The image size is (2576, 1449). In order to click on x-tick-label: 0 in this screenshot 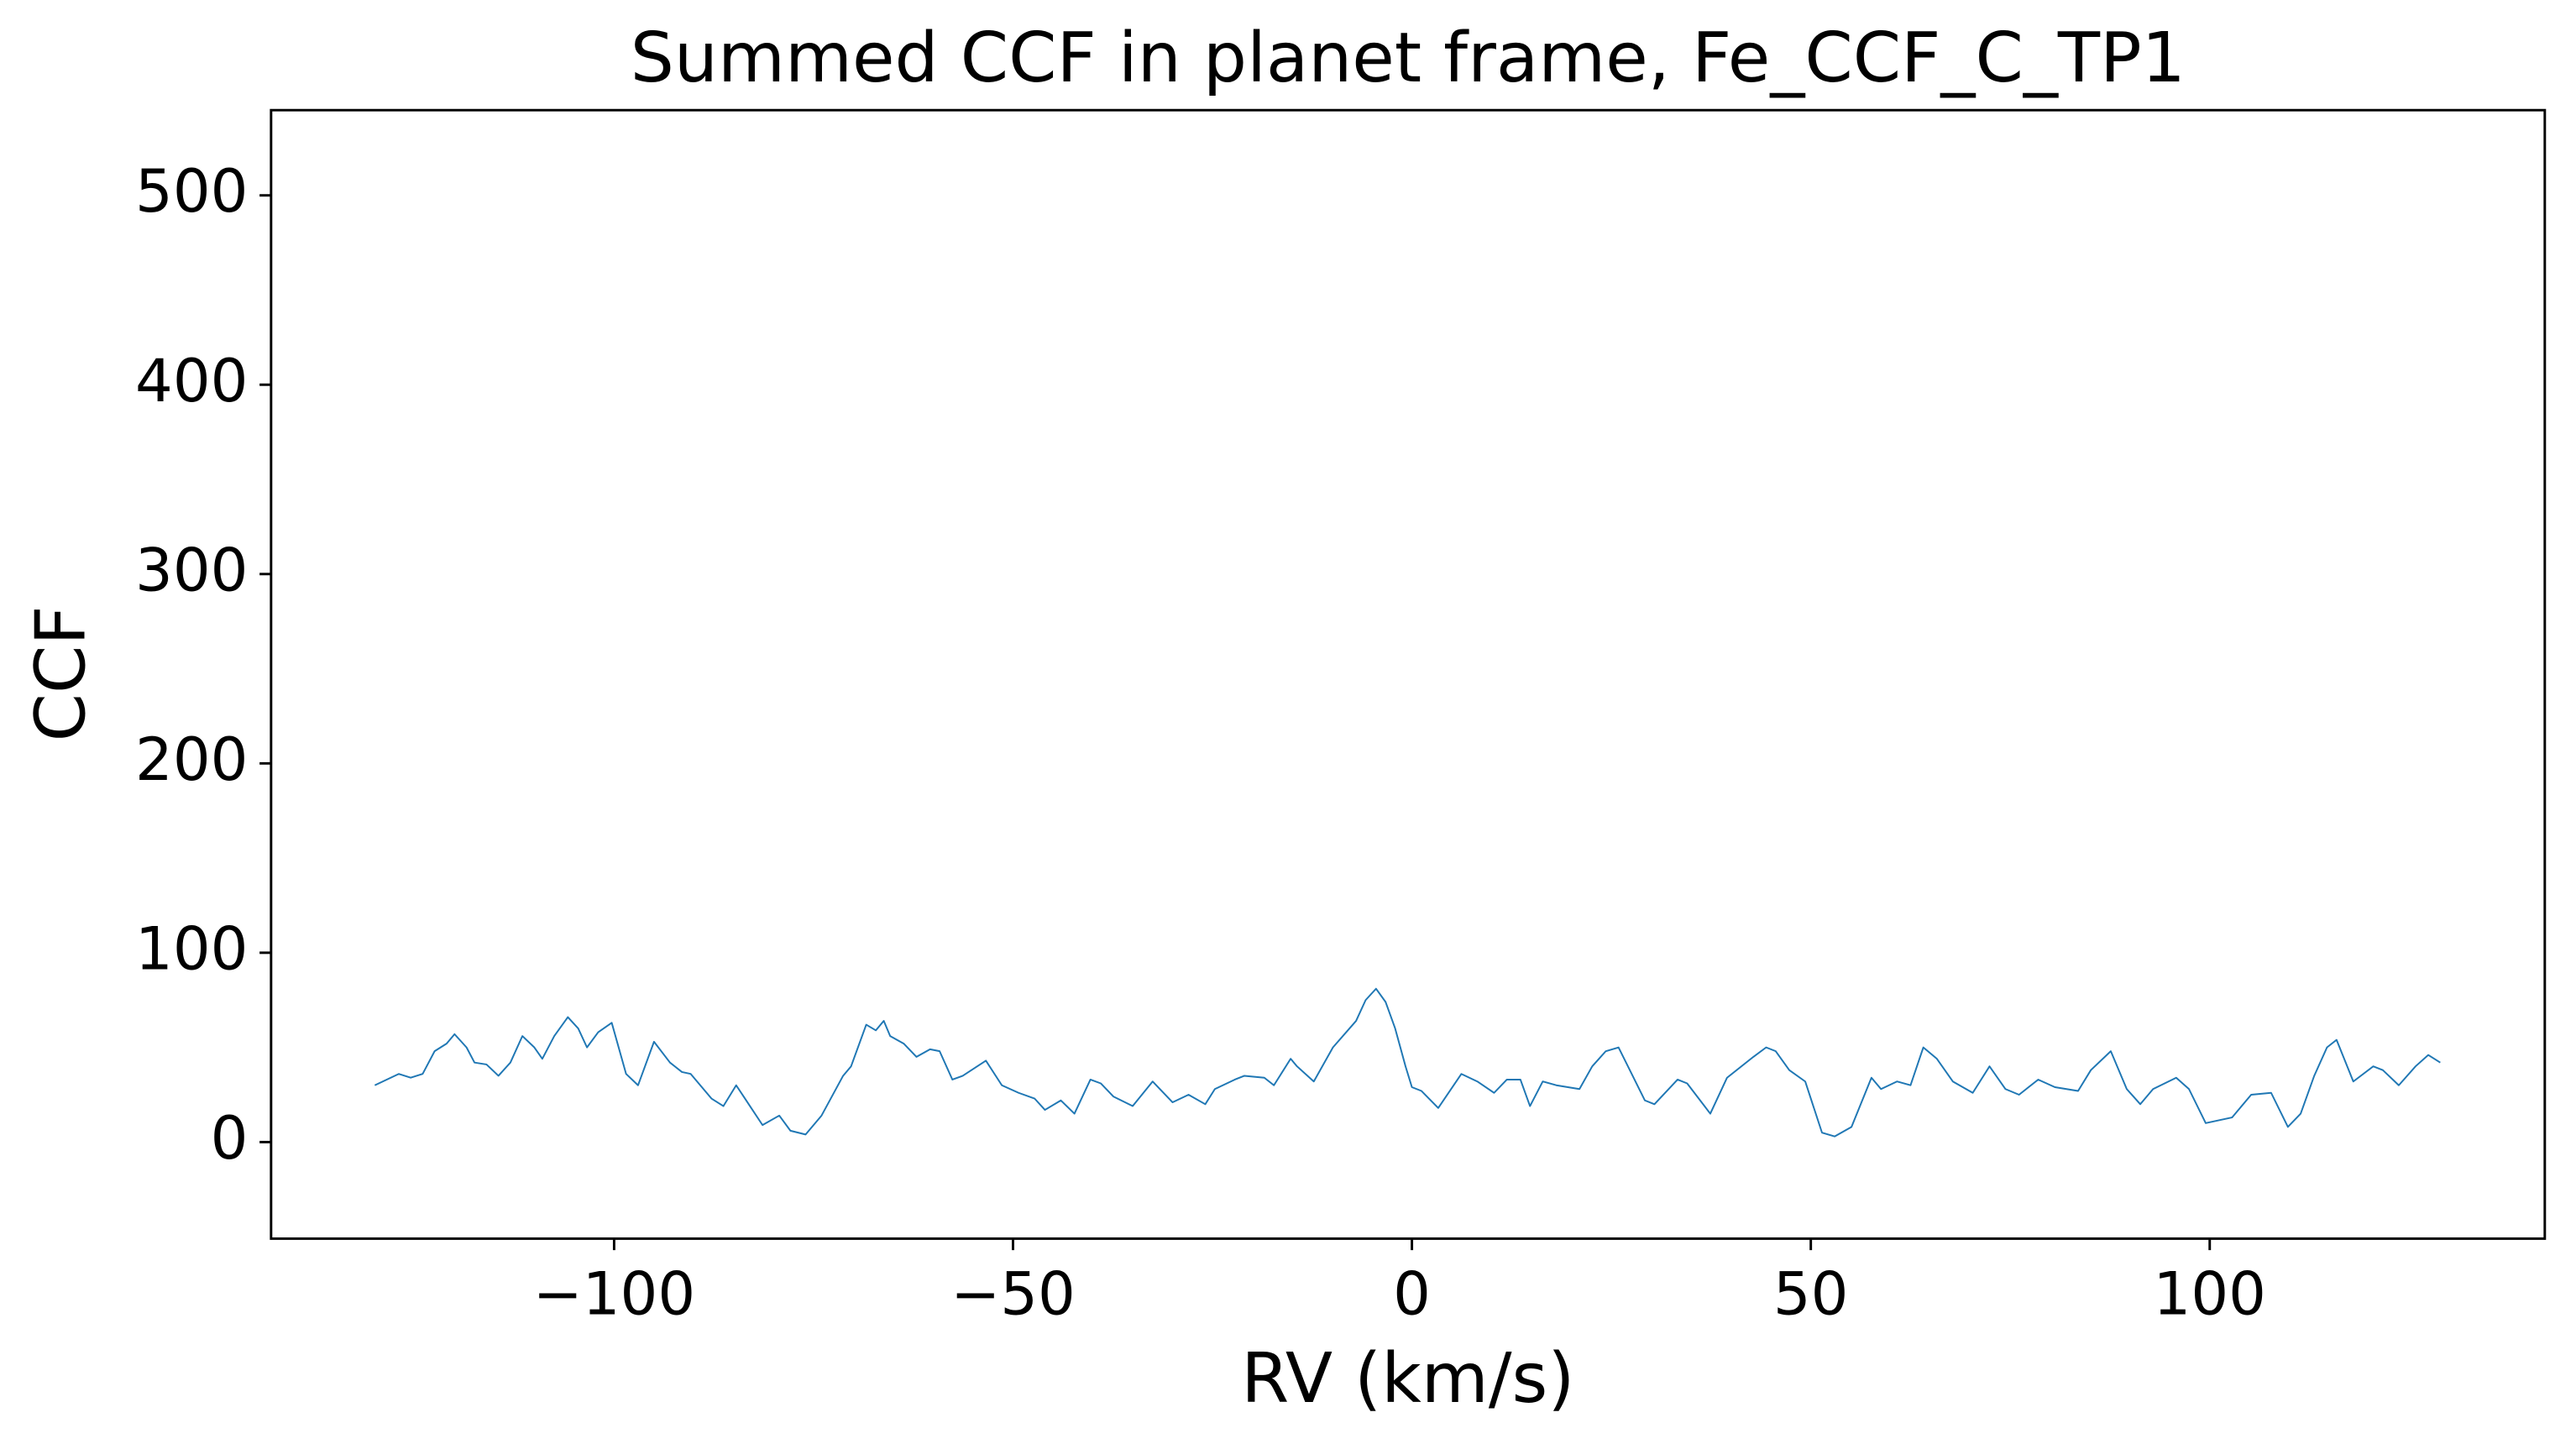, I will do `click(1412, 1293)`.